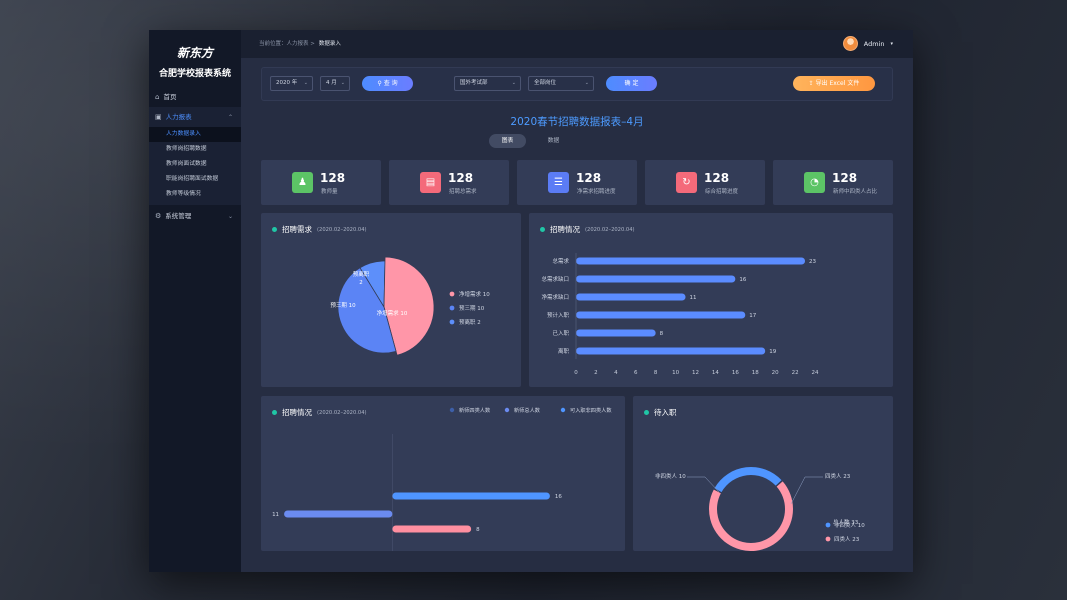  What do you see at coordinates (343, 305) in the screenshot?
I see `pie-label: 预三期 10` at bounding box center [343, 305].